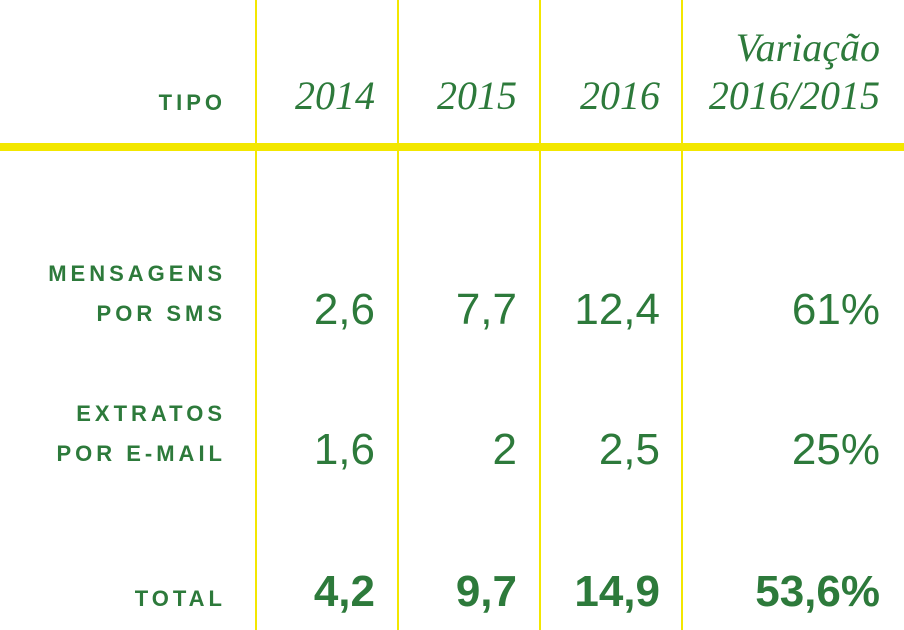 This screenshot has width=904, height=630. What do you see at coordinates (141, 453) in the screenshot?
I see `row-label: POR E-MAIL` at bounding box center [141, 453].